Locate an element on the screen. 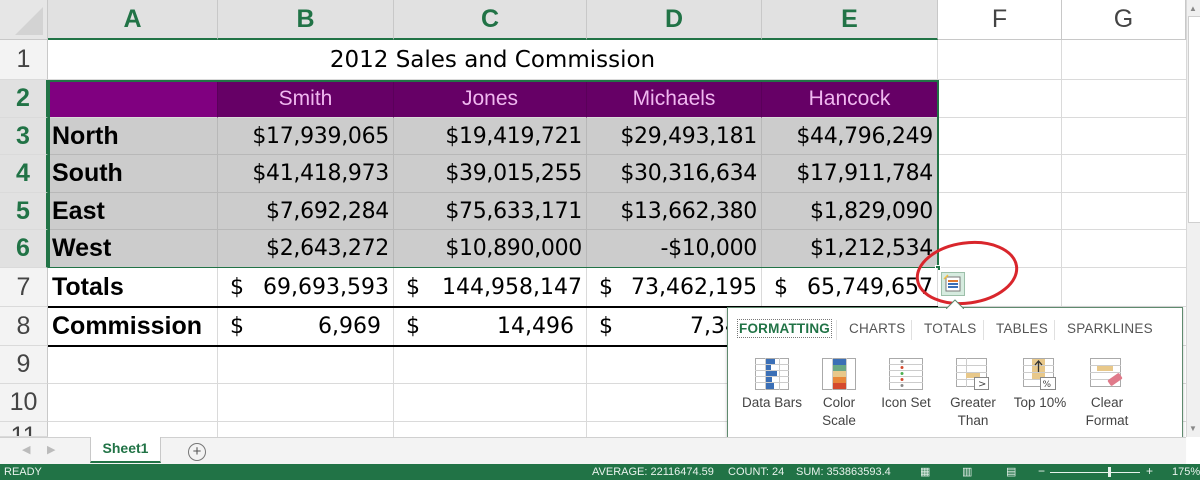 The width and height of the screenshot is (1200, 480). row-header-1: 1 is located at coordinates (24, 60).